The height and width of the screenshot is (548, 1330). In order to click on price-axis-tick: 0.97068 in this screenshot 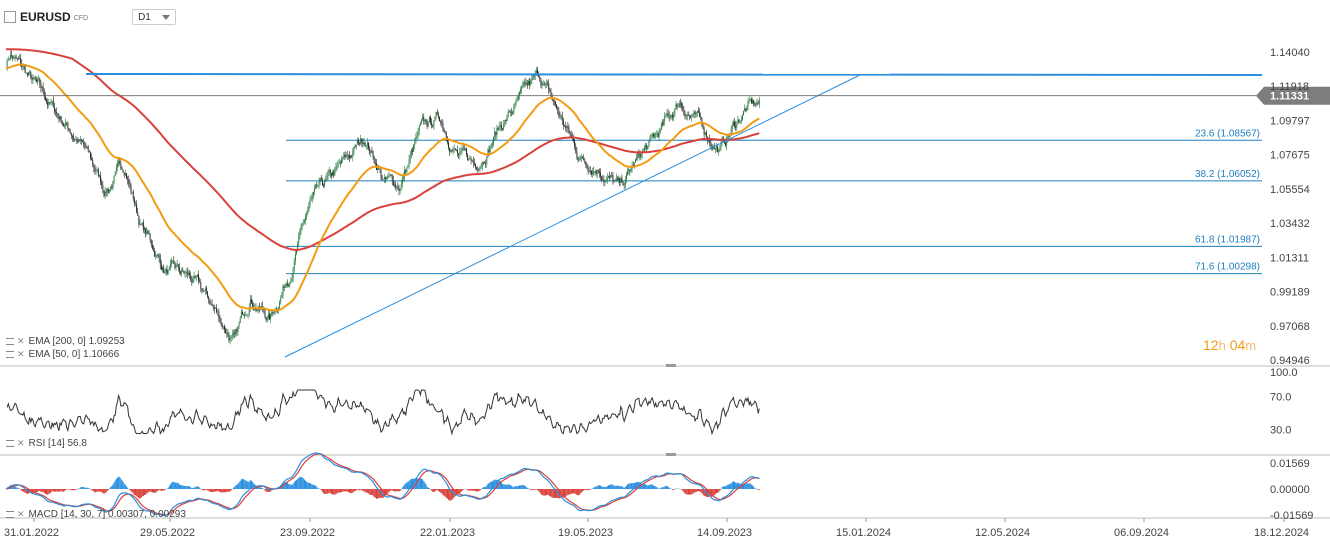, I will do `click(1290, 327)`.